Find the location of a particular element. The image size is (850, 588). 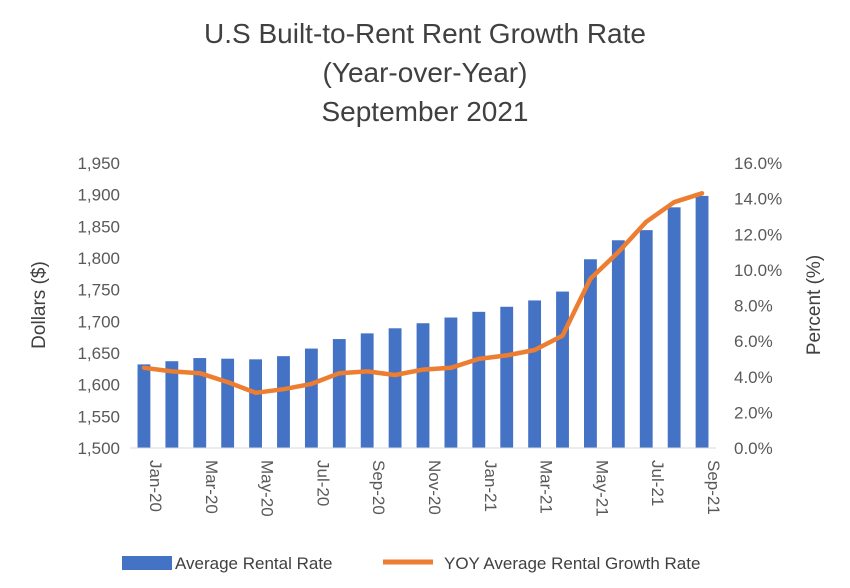

left-tick-label: 1,850 is located at coordinates (98, 226).